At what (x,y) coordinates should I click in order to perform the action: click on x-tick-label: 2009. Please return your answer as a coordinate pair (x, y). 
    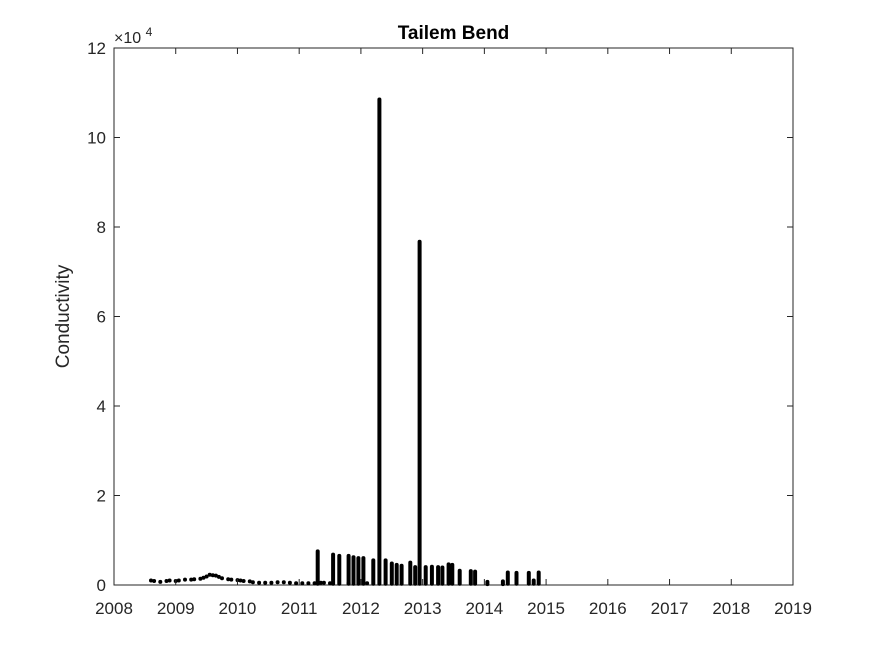
    Looking at the image, I should click on (176, 608).